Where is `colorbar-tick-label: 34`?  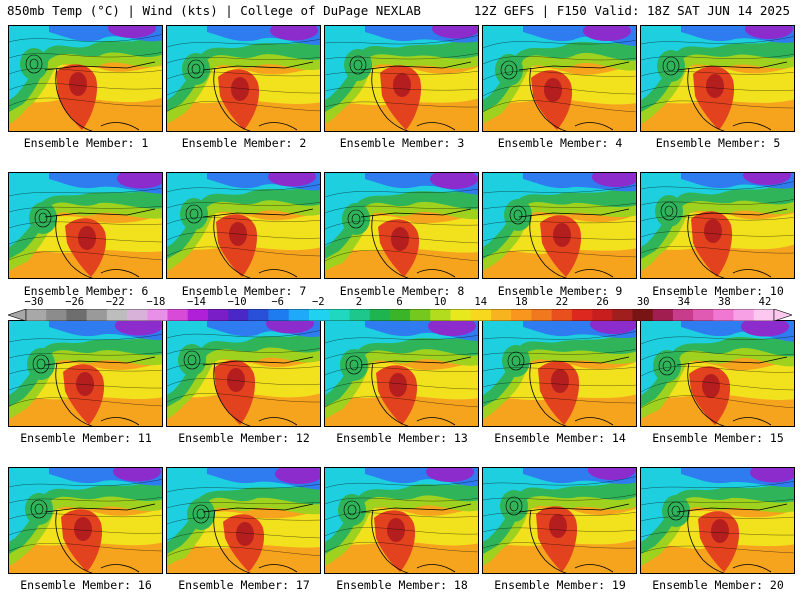
colorbar-tick-label: 34 is located at coordinates (684, 302).